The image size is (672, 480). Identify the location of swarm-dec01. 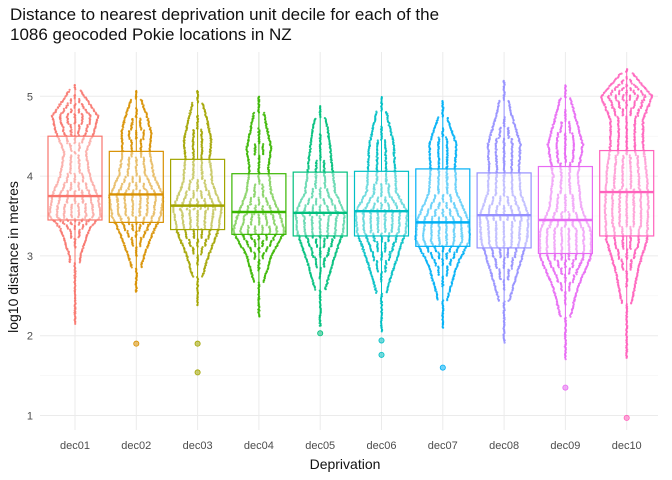
(75, 204).